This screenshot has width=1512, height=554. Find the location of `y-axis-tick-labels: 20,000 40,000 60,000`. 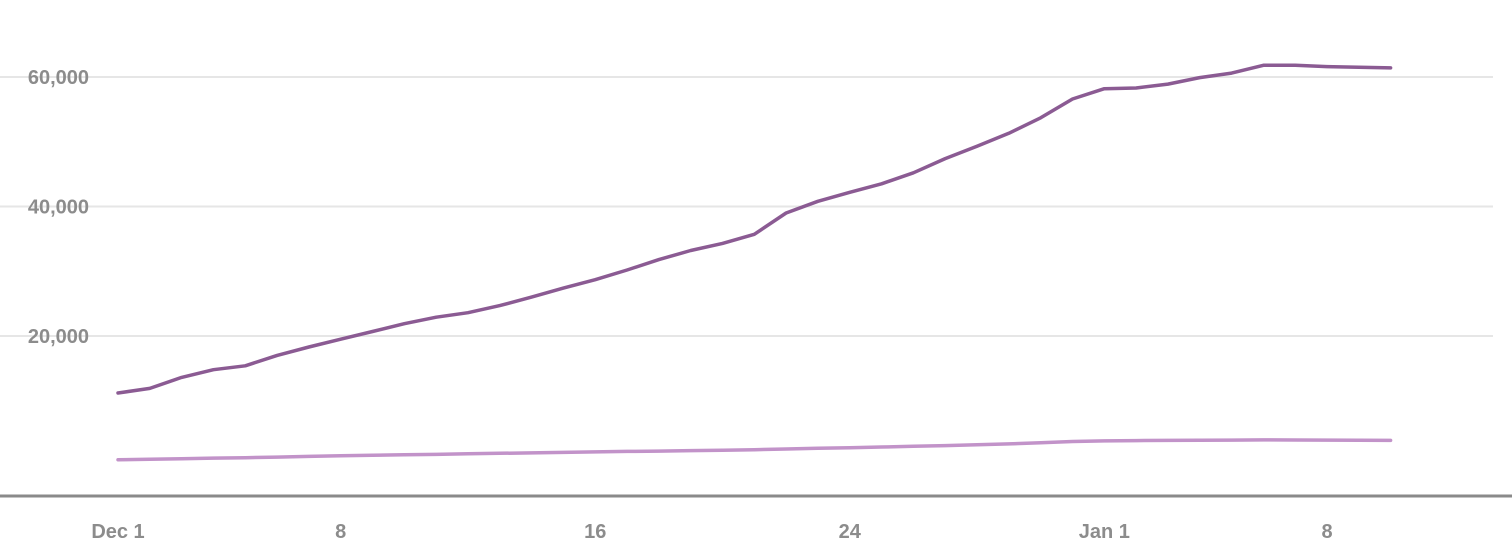

y-axis-tick-labels: 20,000 40,000 60,000 is located at coordinates (58, 207).